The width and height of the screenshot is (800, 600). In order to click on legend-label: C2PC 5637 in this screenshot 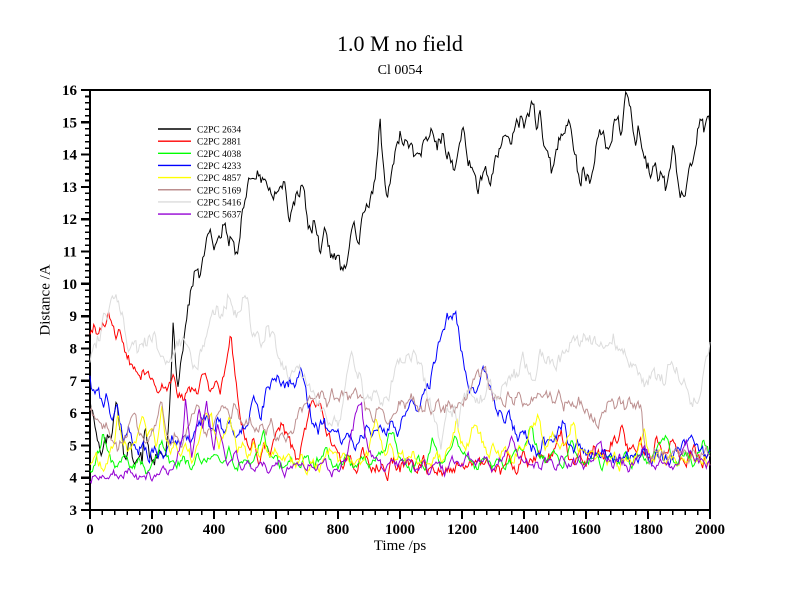, I will do `click(219, 216)`.